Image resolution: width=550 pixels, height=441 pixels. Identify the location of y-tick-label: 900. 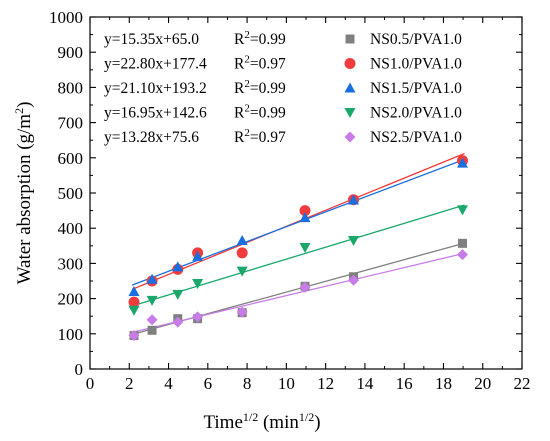
(71, 52).